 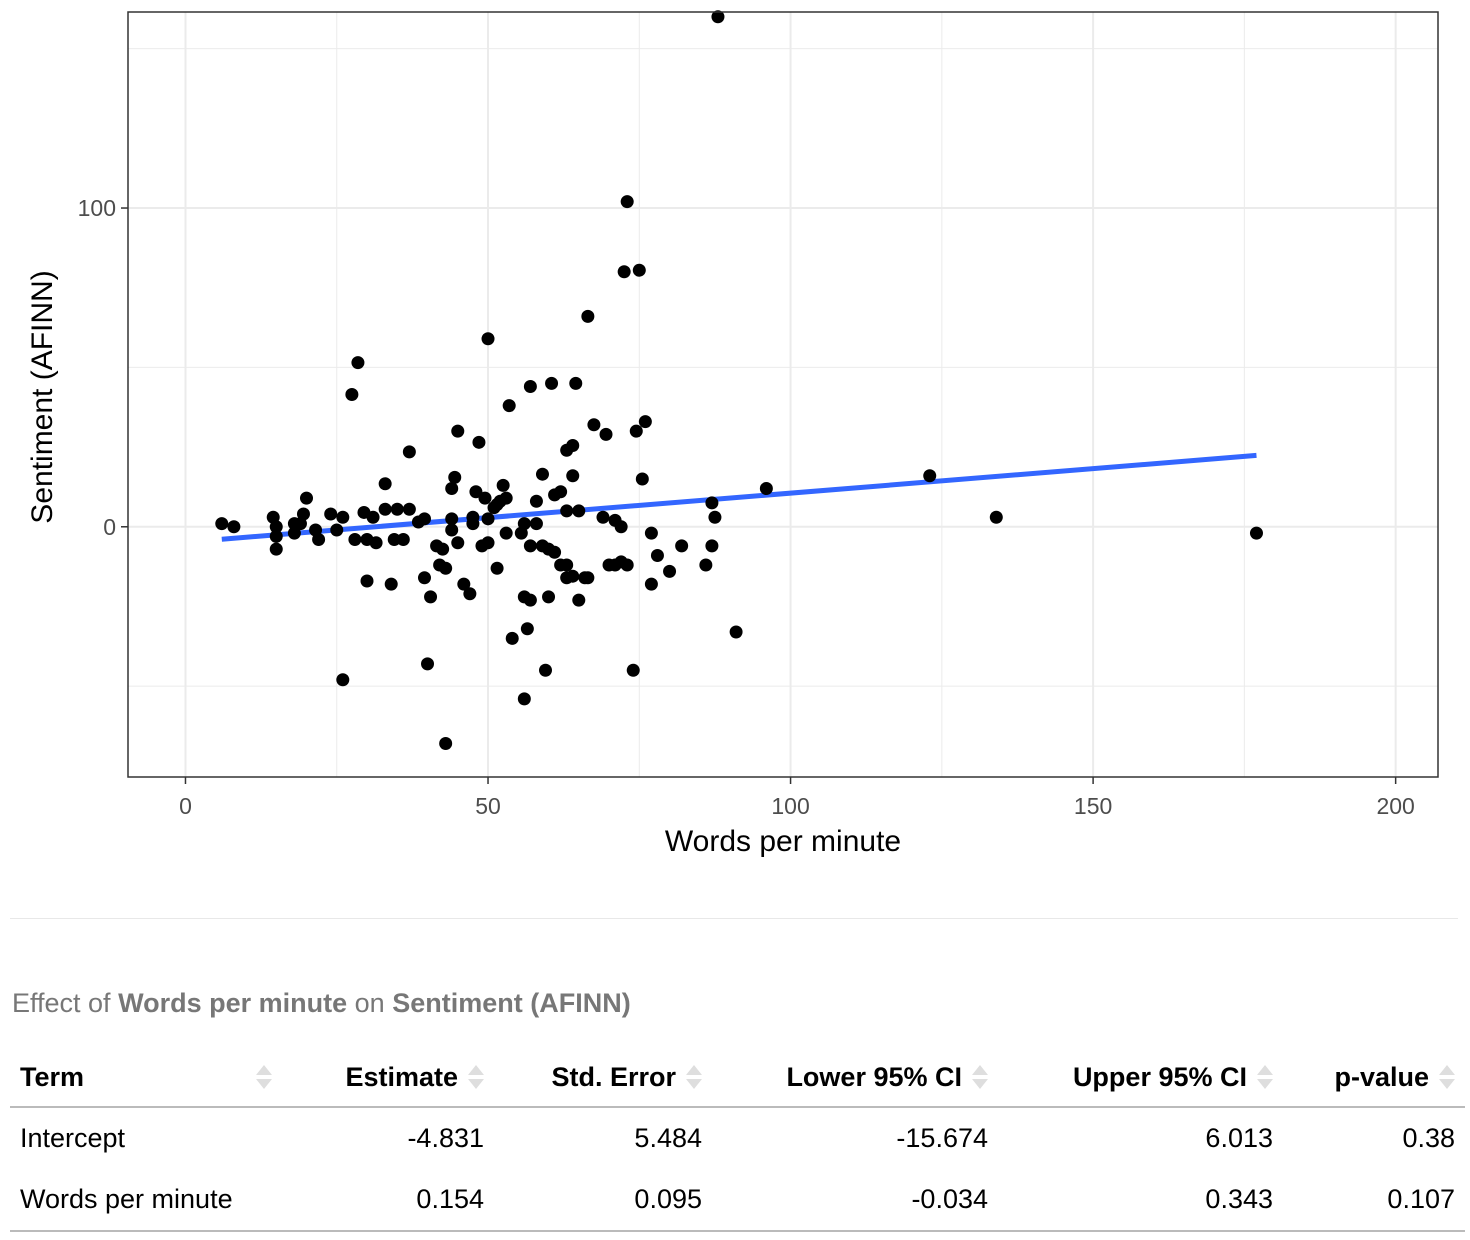 I want to click on column-header-lower-ci: Lower 95% CI, so click(x=855, y=1078).